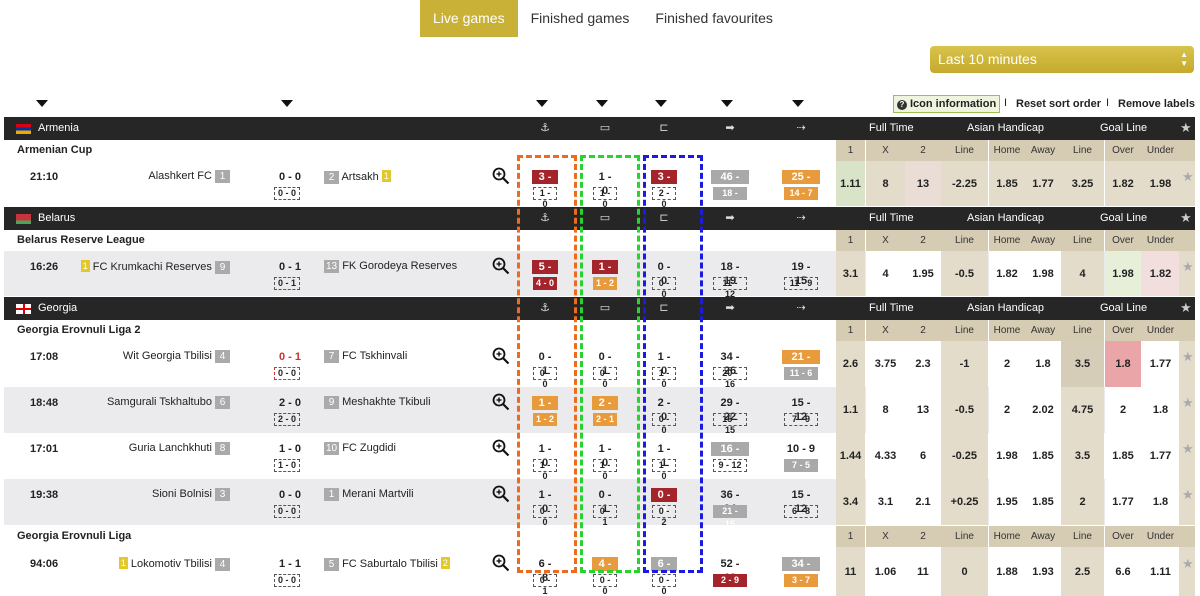 The image size is (1200, 596). What do you see at coordinates (387, 564) in the screenshot?
I see `away-team: 5 FC Saburtalo Tbilisi 2` at bounding box center [387, 564].